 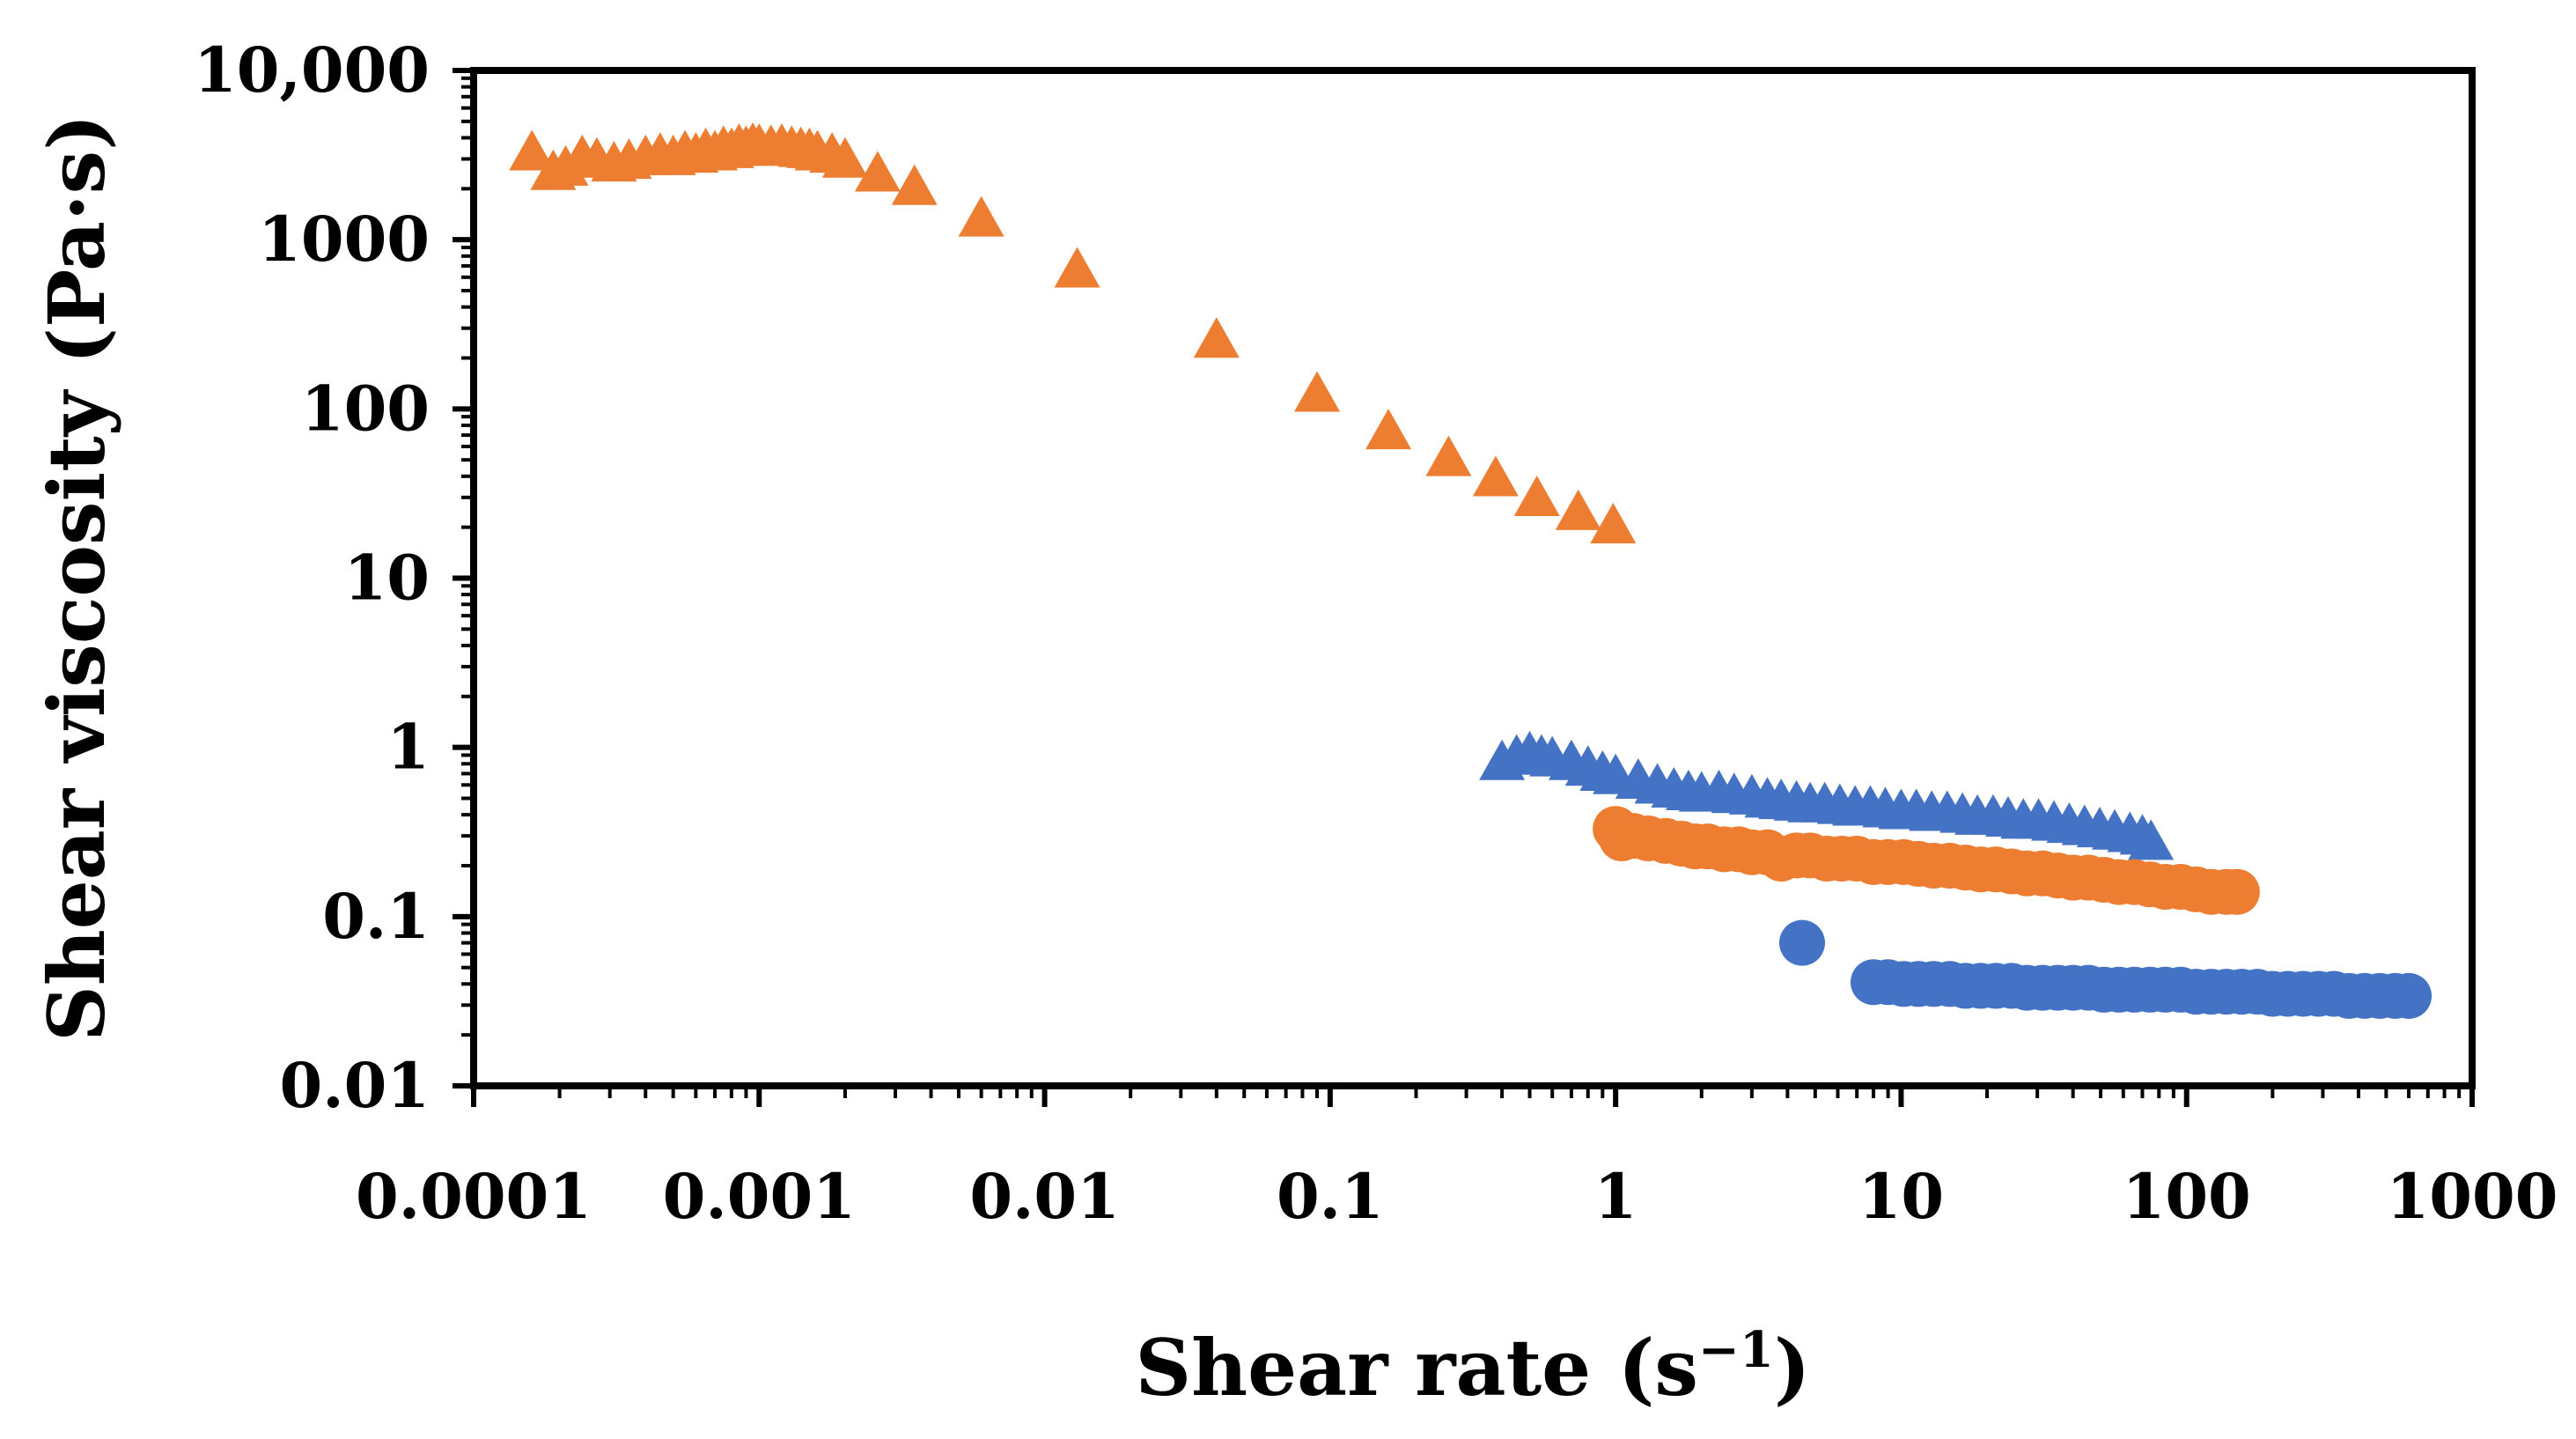 What do you see at coordinates (76, 578) in the screenshot?
I see `y-axis-title: Shear viscosity (Pa·s)` at bounding box center [76, 578].